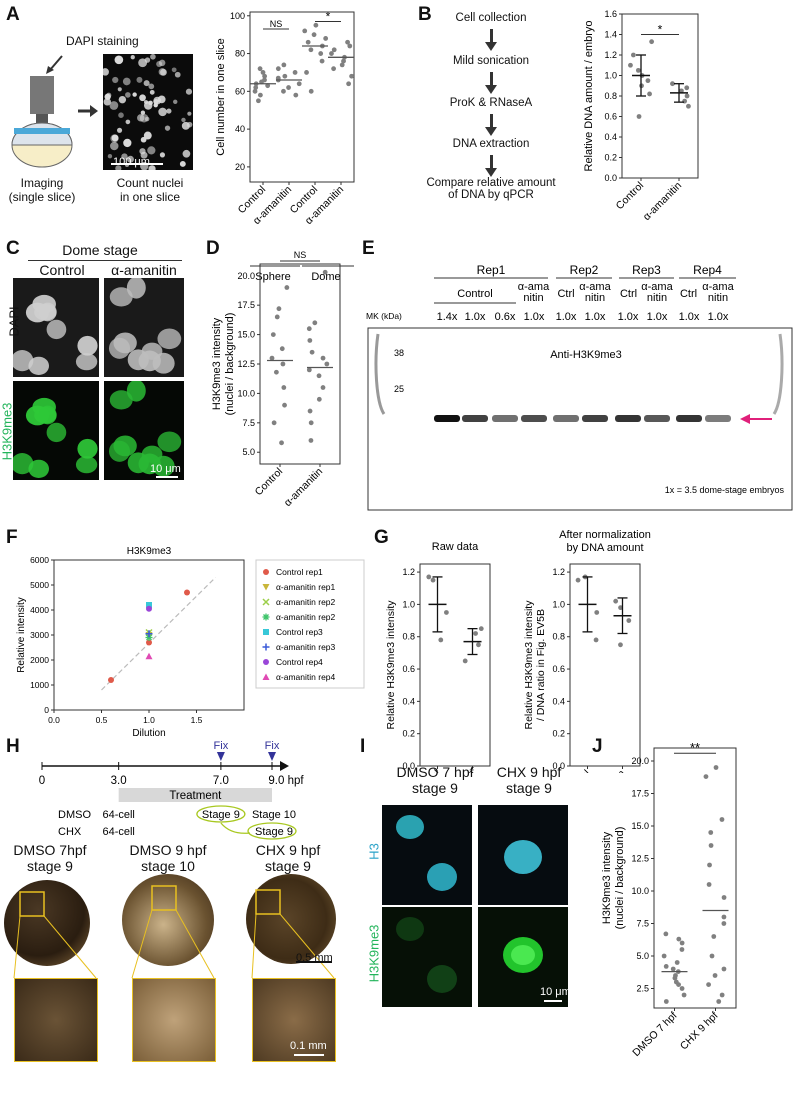  What do you see at coordinates (148, 112) in the screenshot?
I see `nuclei-image` at bounding box center [148, 112].